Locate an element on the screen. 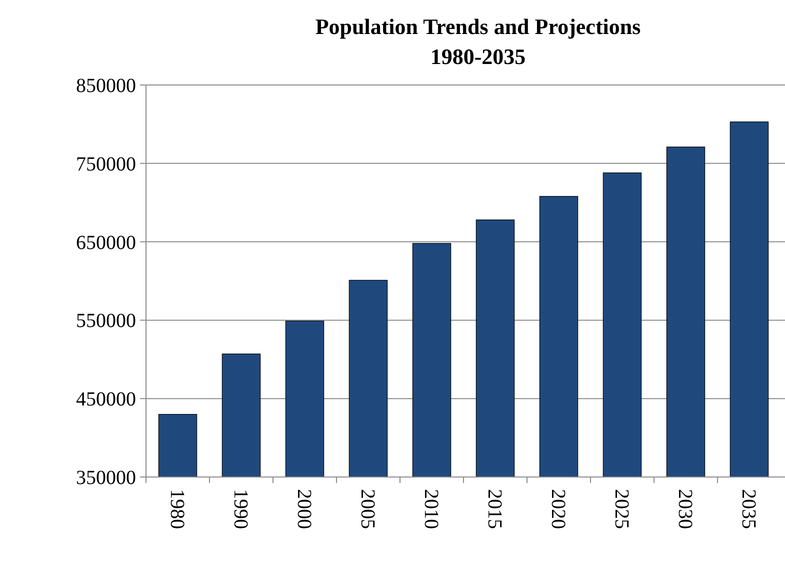 The width and height of the screenshot is (785, 561). x-tick-label: 1980 is located at coordinates (177, 509).